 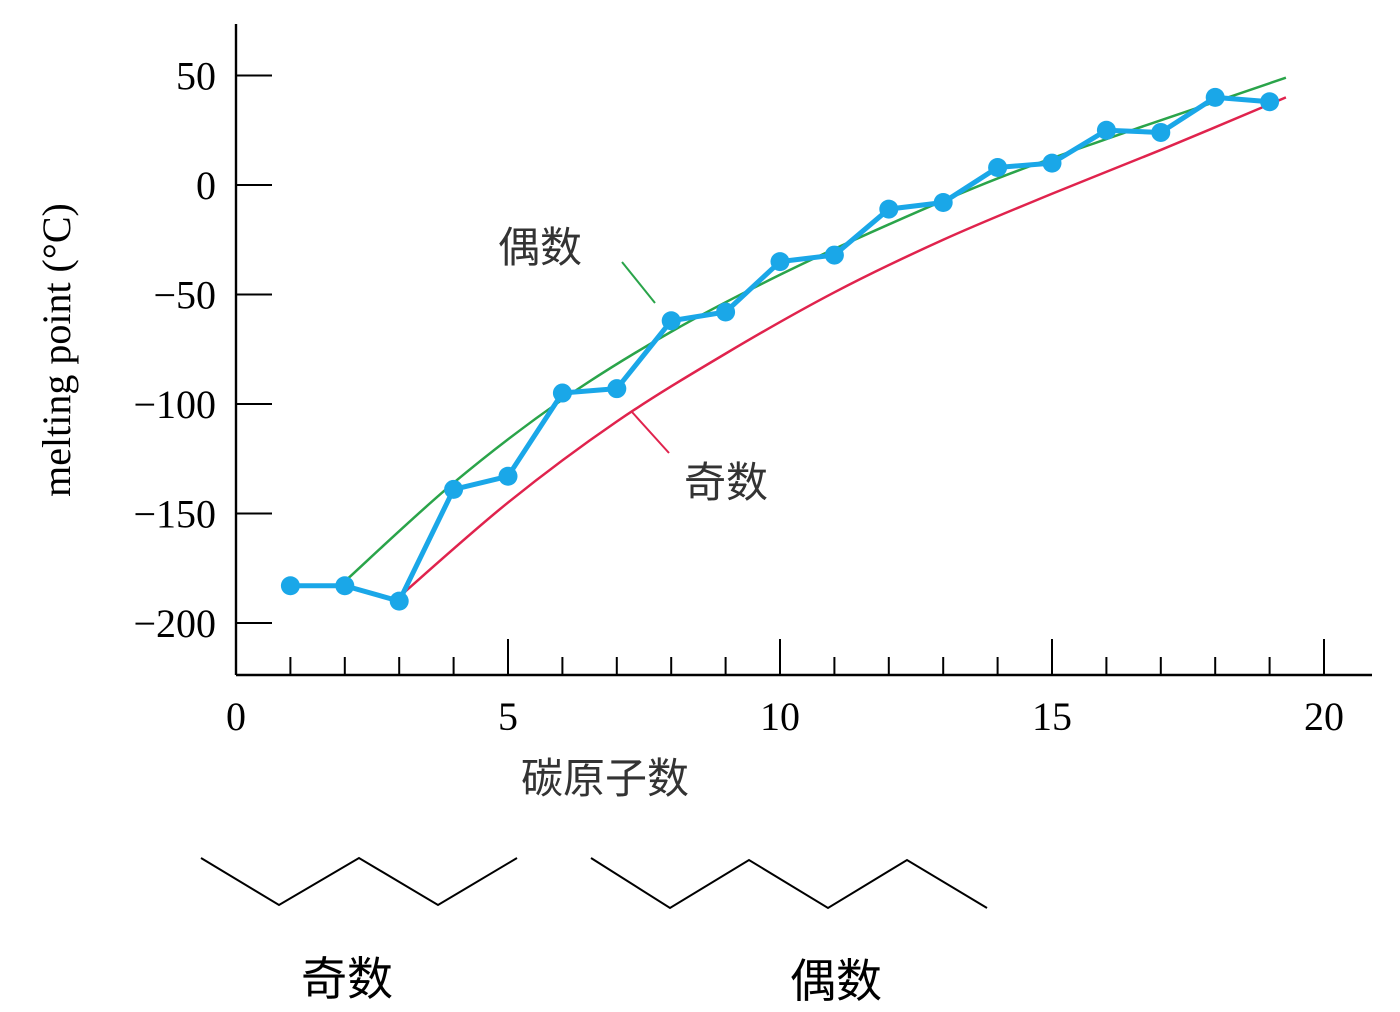 I want to click on even-curve-leader, so click(x=638, y=282).